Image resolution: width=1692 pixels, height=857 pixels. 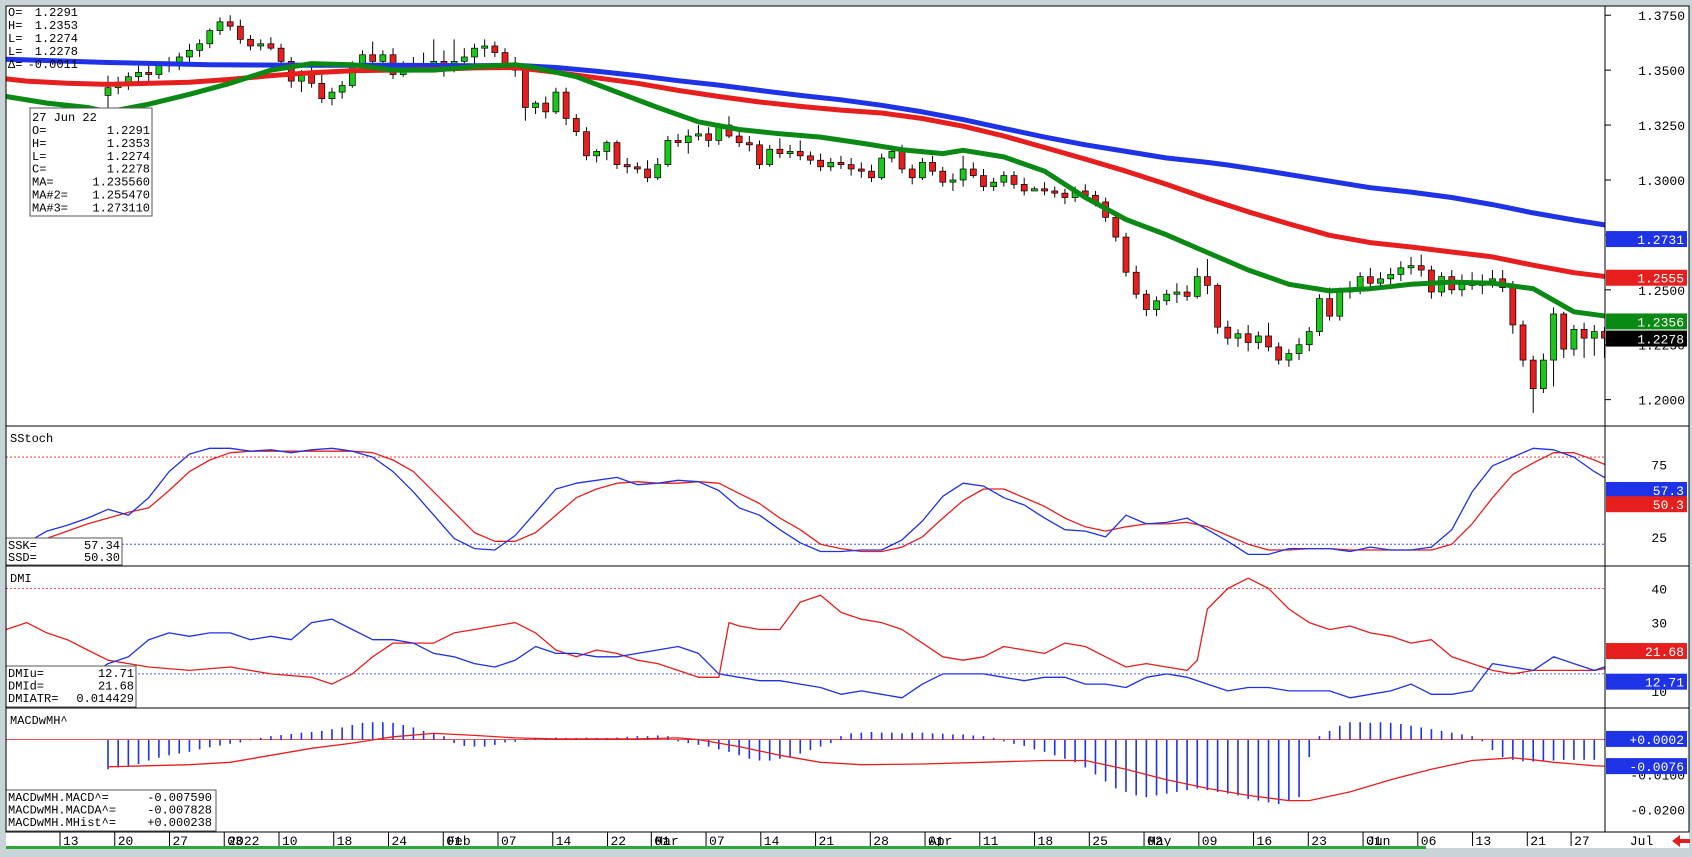 I want to click on stoch-tick-label: 25, so click(x=1659, y=538).